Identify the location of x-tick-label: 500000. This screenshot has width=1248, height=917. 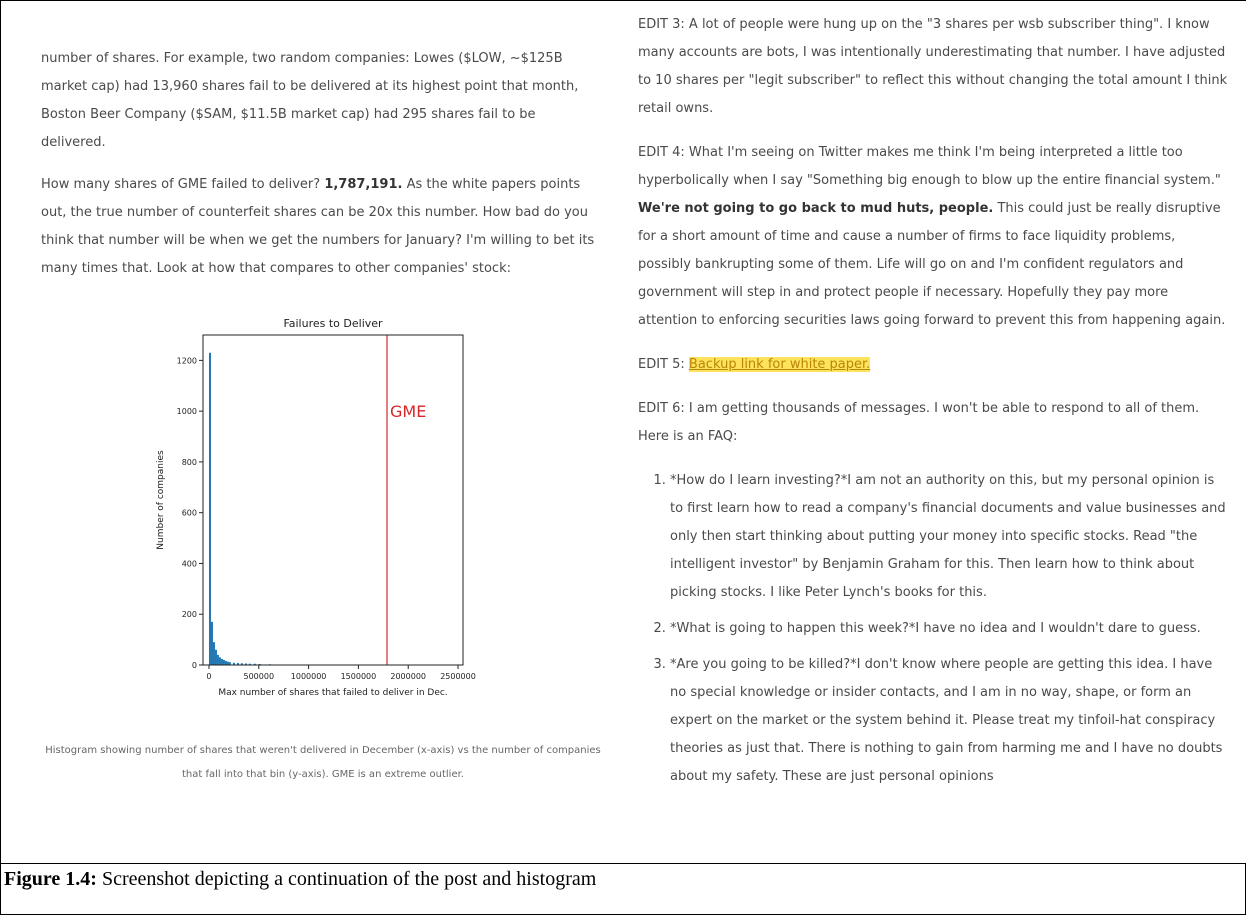
(259, 676).